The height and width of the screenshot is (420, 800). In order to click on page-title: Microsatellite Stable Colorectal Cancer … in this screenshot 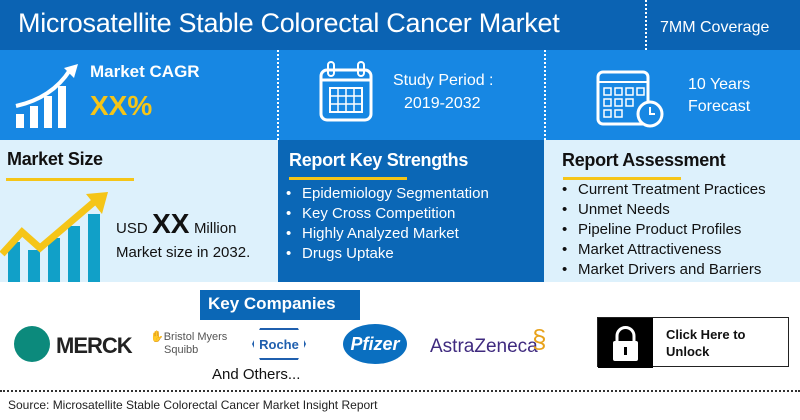, I will do `click(289, 23)`.